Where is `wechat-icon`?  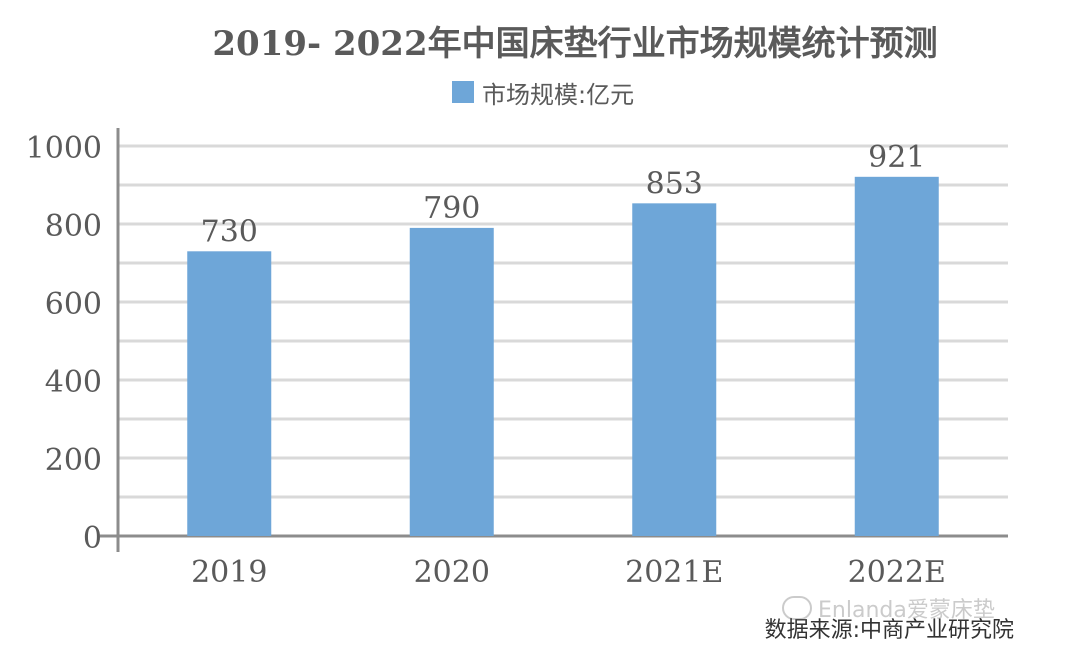
wechat-icon is located at coordinates (797, 608).